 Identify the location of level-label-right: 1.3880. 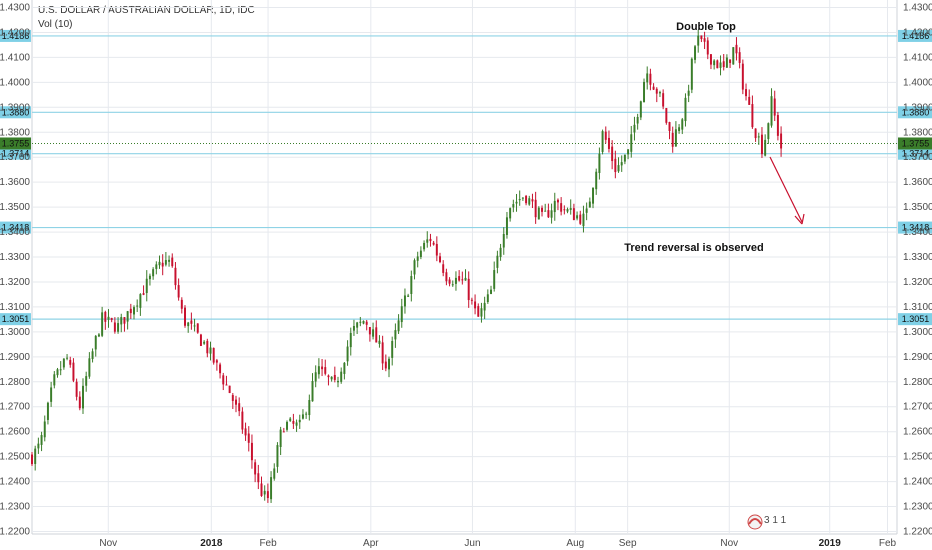
(916, 112).